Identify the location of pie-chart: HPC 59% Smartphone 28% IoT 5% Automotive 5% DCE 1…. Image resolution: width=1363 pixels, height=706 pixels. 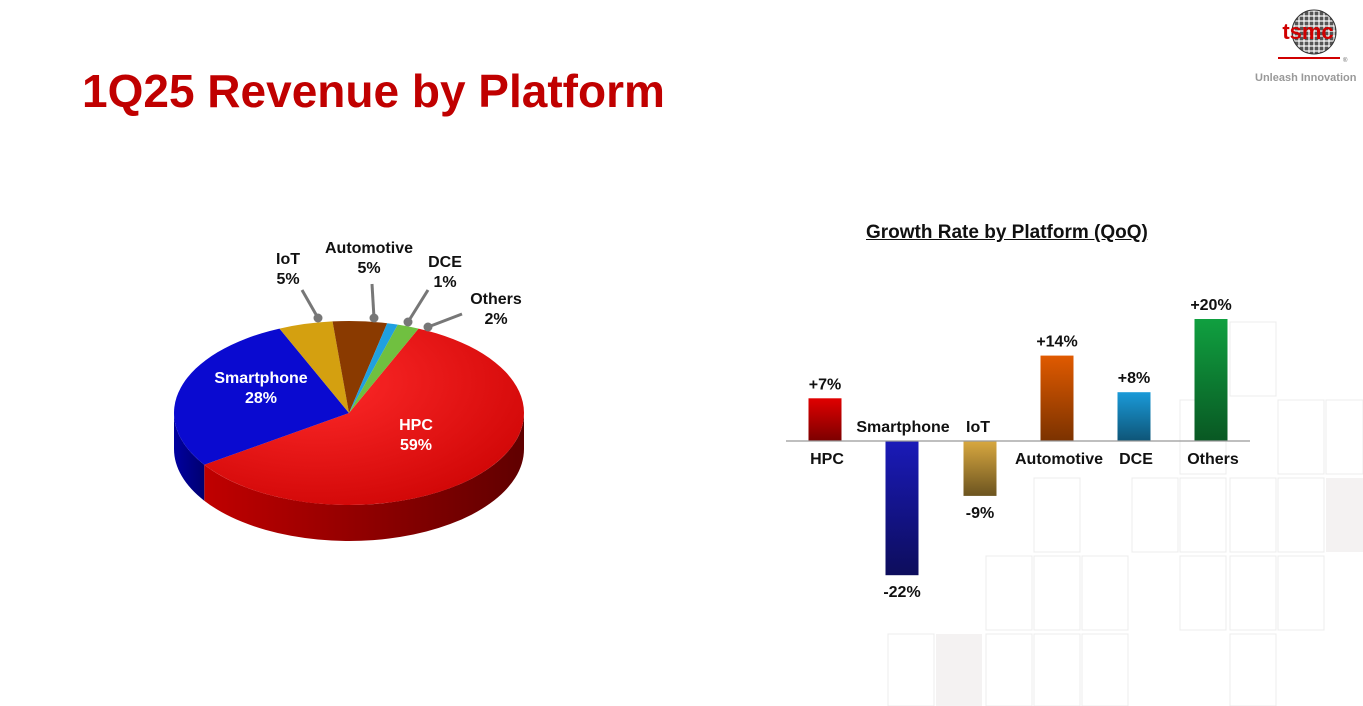
(349, 390).